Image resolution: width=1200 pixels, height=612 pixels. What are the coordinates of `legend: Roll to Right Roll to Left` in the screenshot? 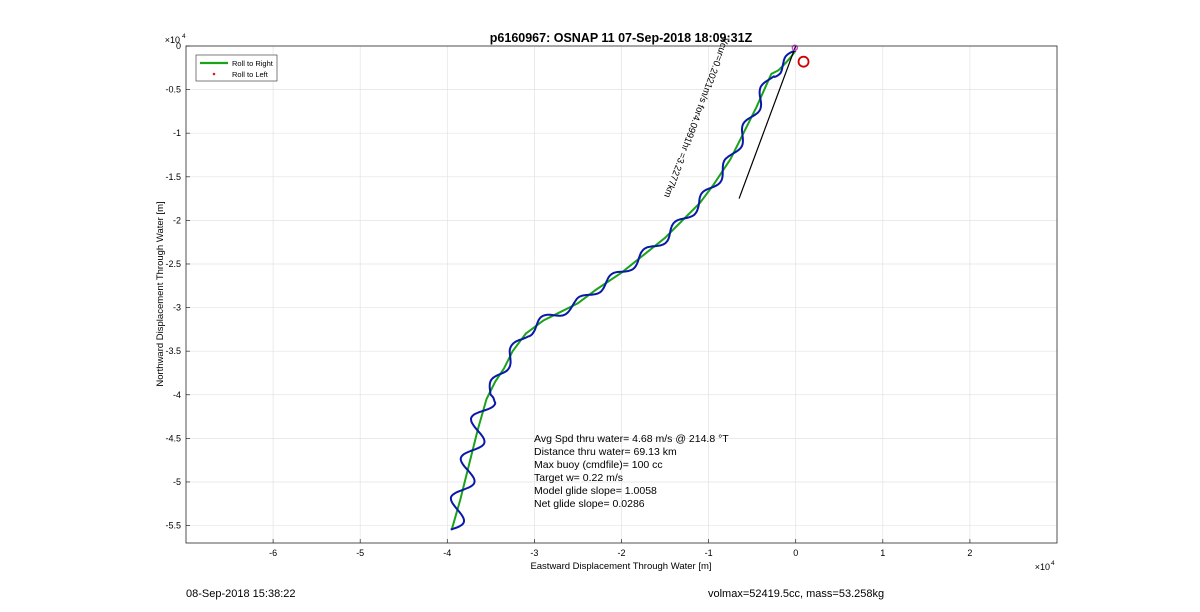 It's located at (236, 68).